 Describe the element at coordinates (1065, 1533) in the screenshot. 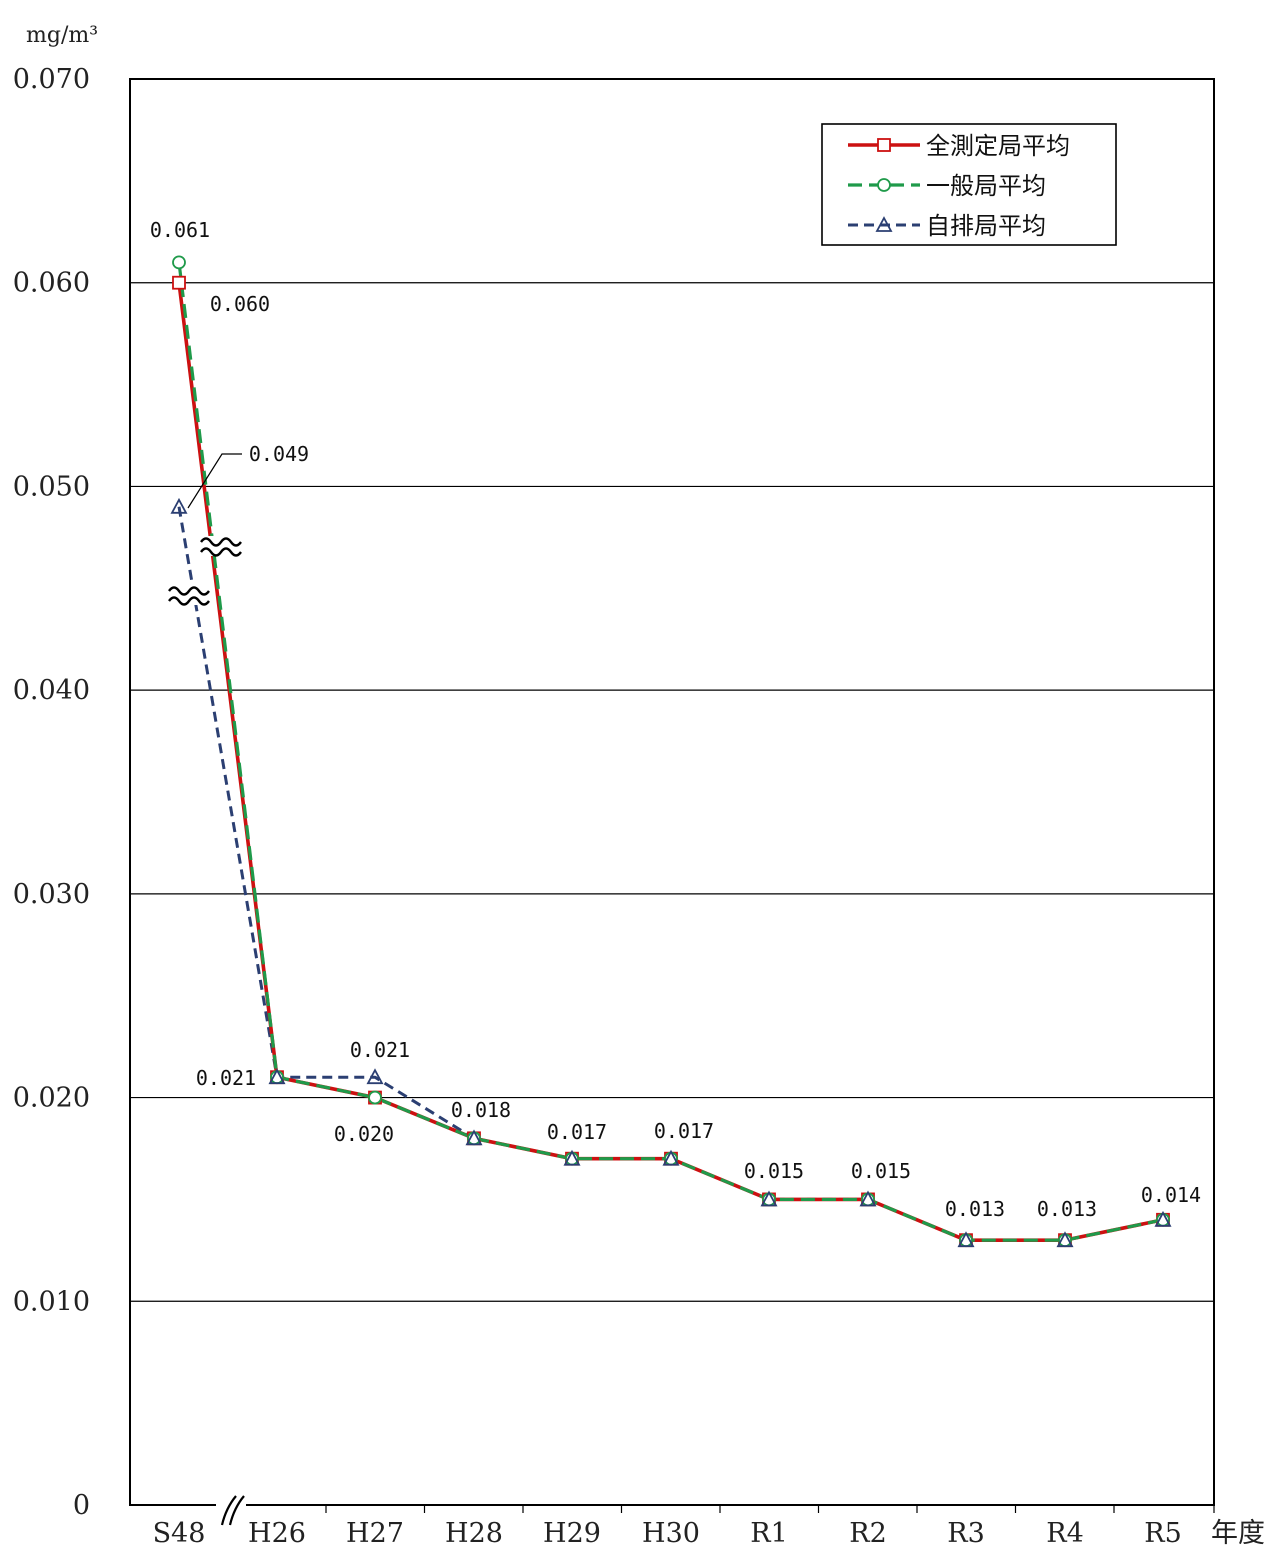

I see `x-tick-label: R4` at that location.